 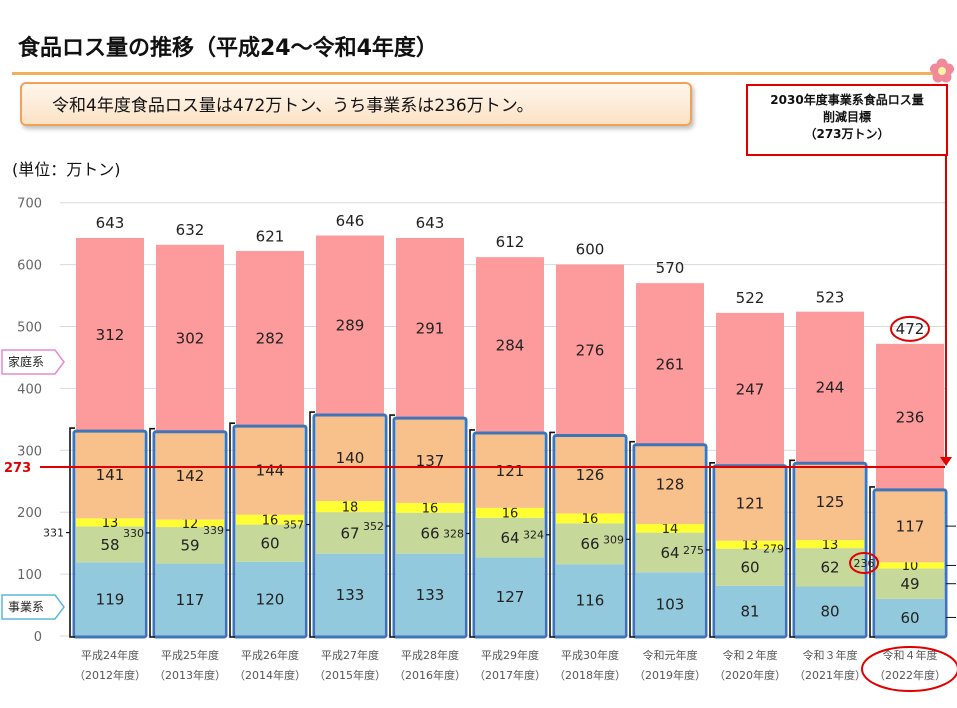 What do you see at coordinates (430, 675) in the screenshot?
I see `x-tick-label-year: （2016年度）` at bounding box center [430, 675].